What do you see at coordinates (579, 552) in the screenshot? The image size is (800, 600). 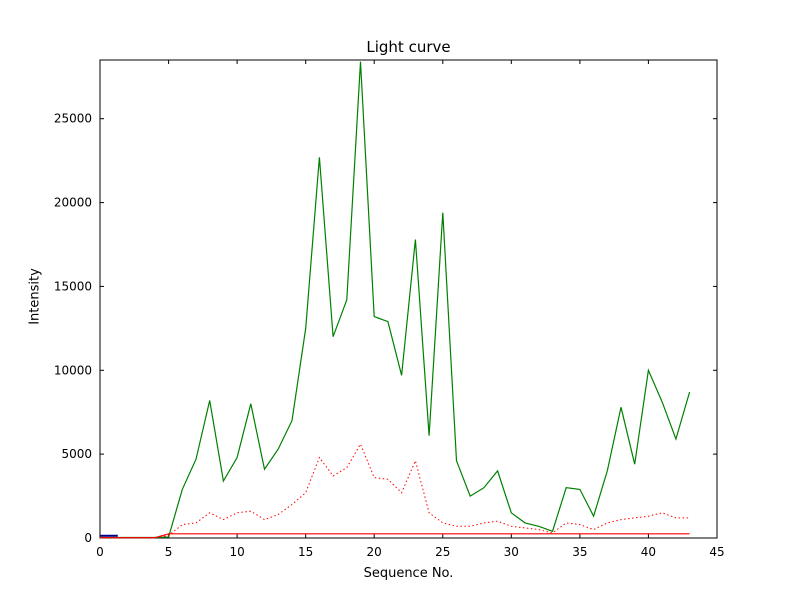 I see `x-tick-label: 35` at bounding box center [579, 552].